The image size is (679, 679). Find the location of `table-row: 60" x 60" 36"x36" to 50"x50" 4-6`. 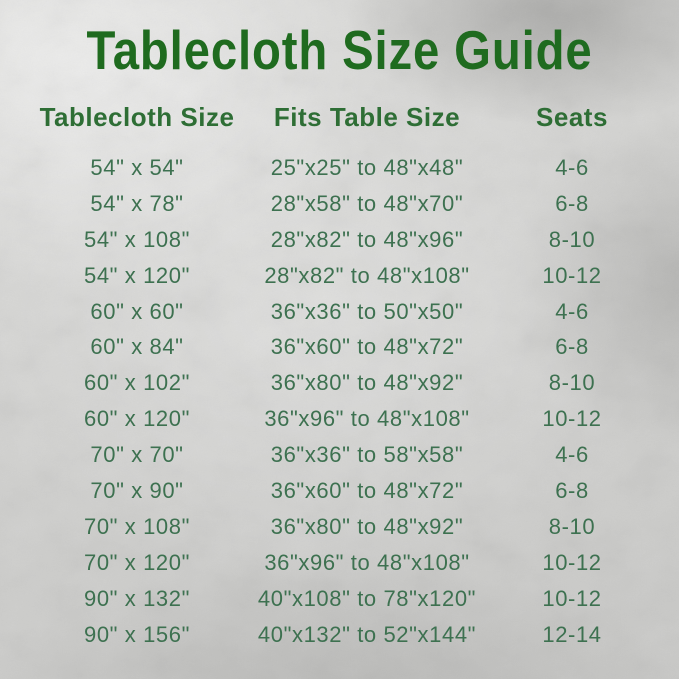

table-row: 60" x 60" 36"x36" to 50"x50" 4-6 is located at coordinates (339, 312).